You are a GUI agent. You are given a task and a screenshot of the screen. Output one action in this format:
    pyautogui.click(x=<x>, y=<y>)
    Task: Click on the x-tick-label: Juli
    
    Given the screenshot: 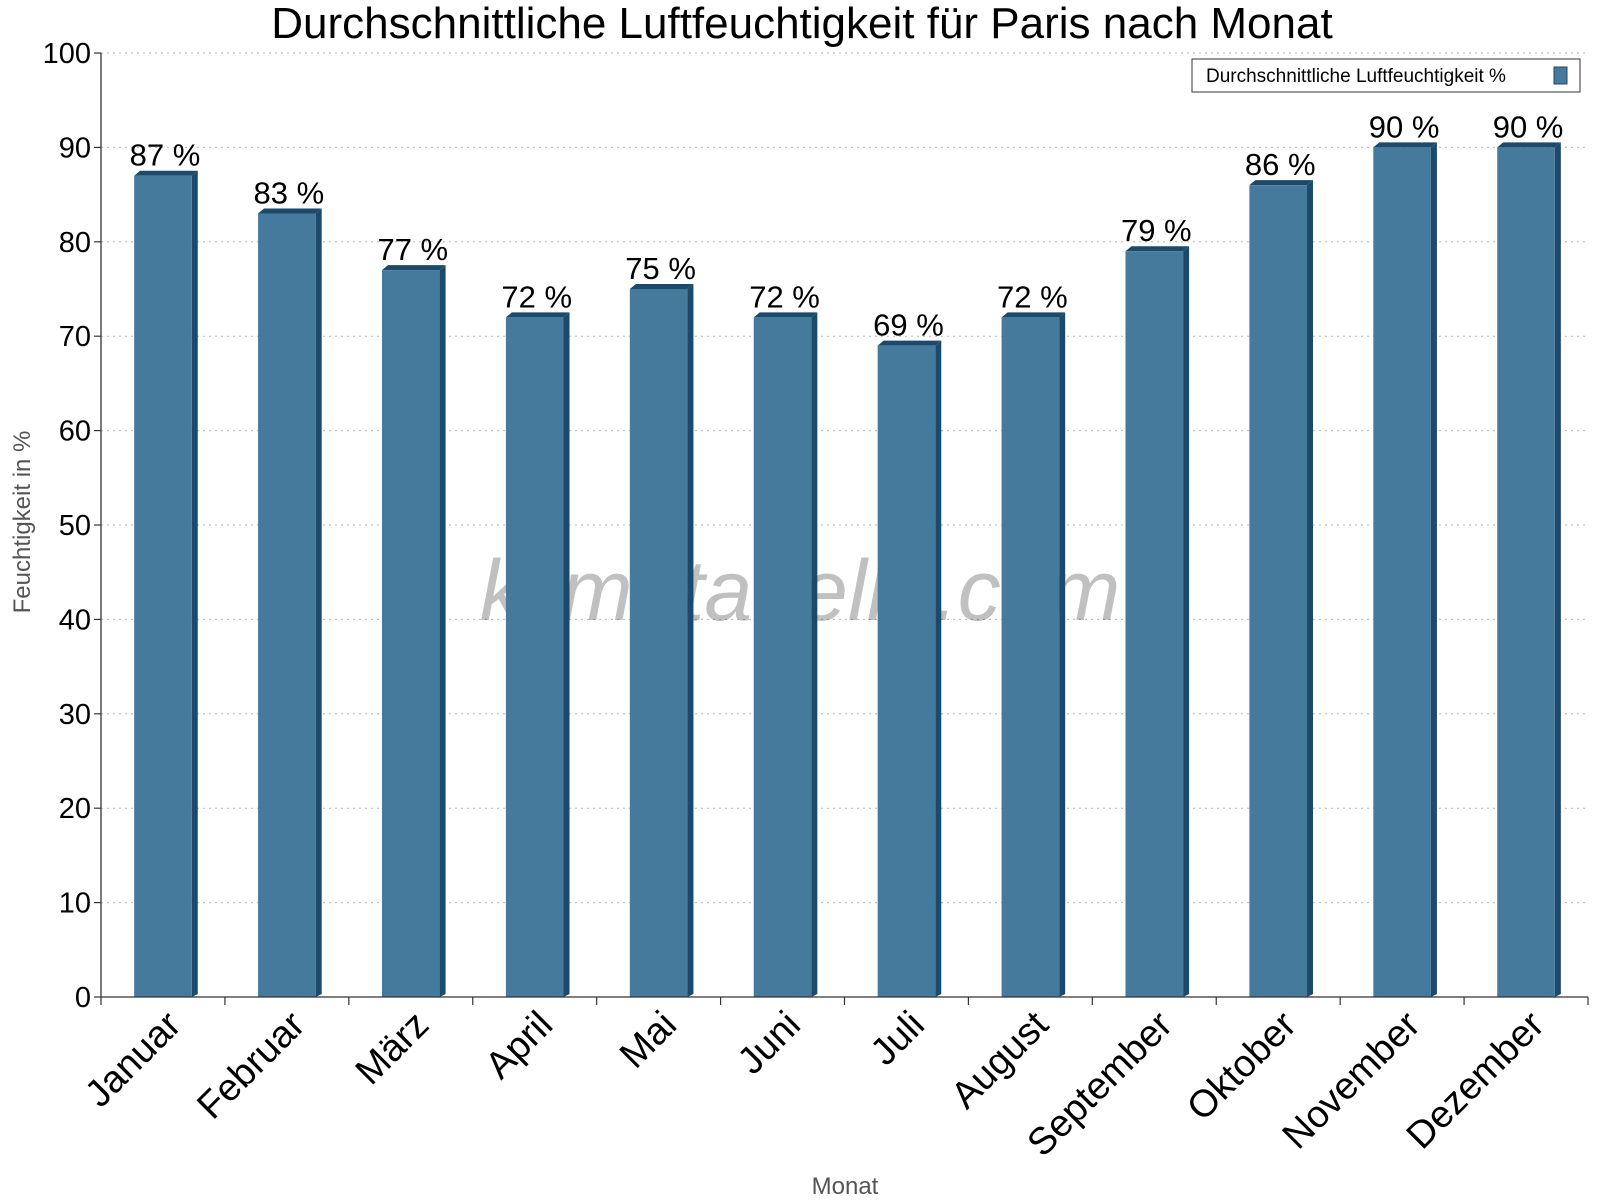 What is the action you would take?
    pyautogui.click(x=898, y=1039)
    